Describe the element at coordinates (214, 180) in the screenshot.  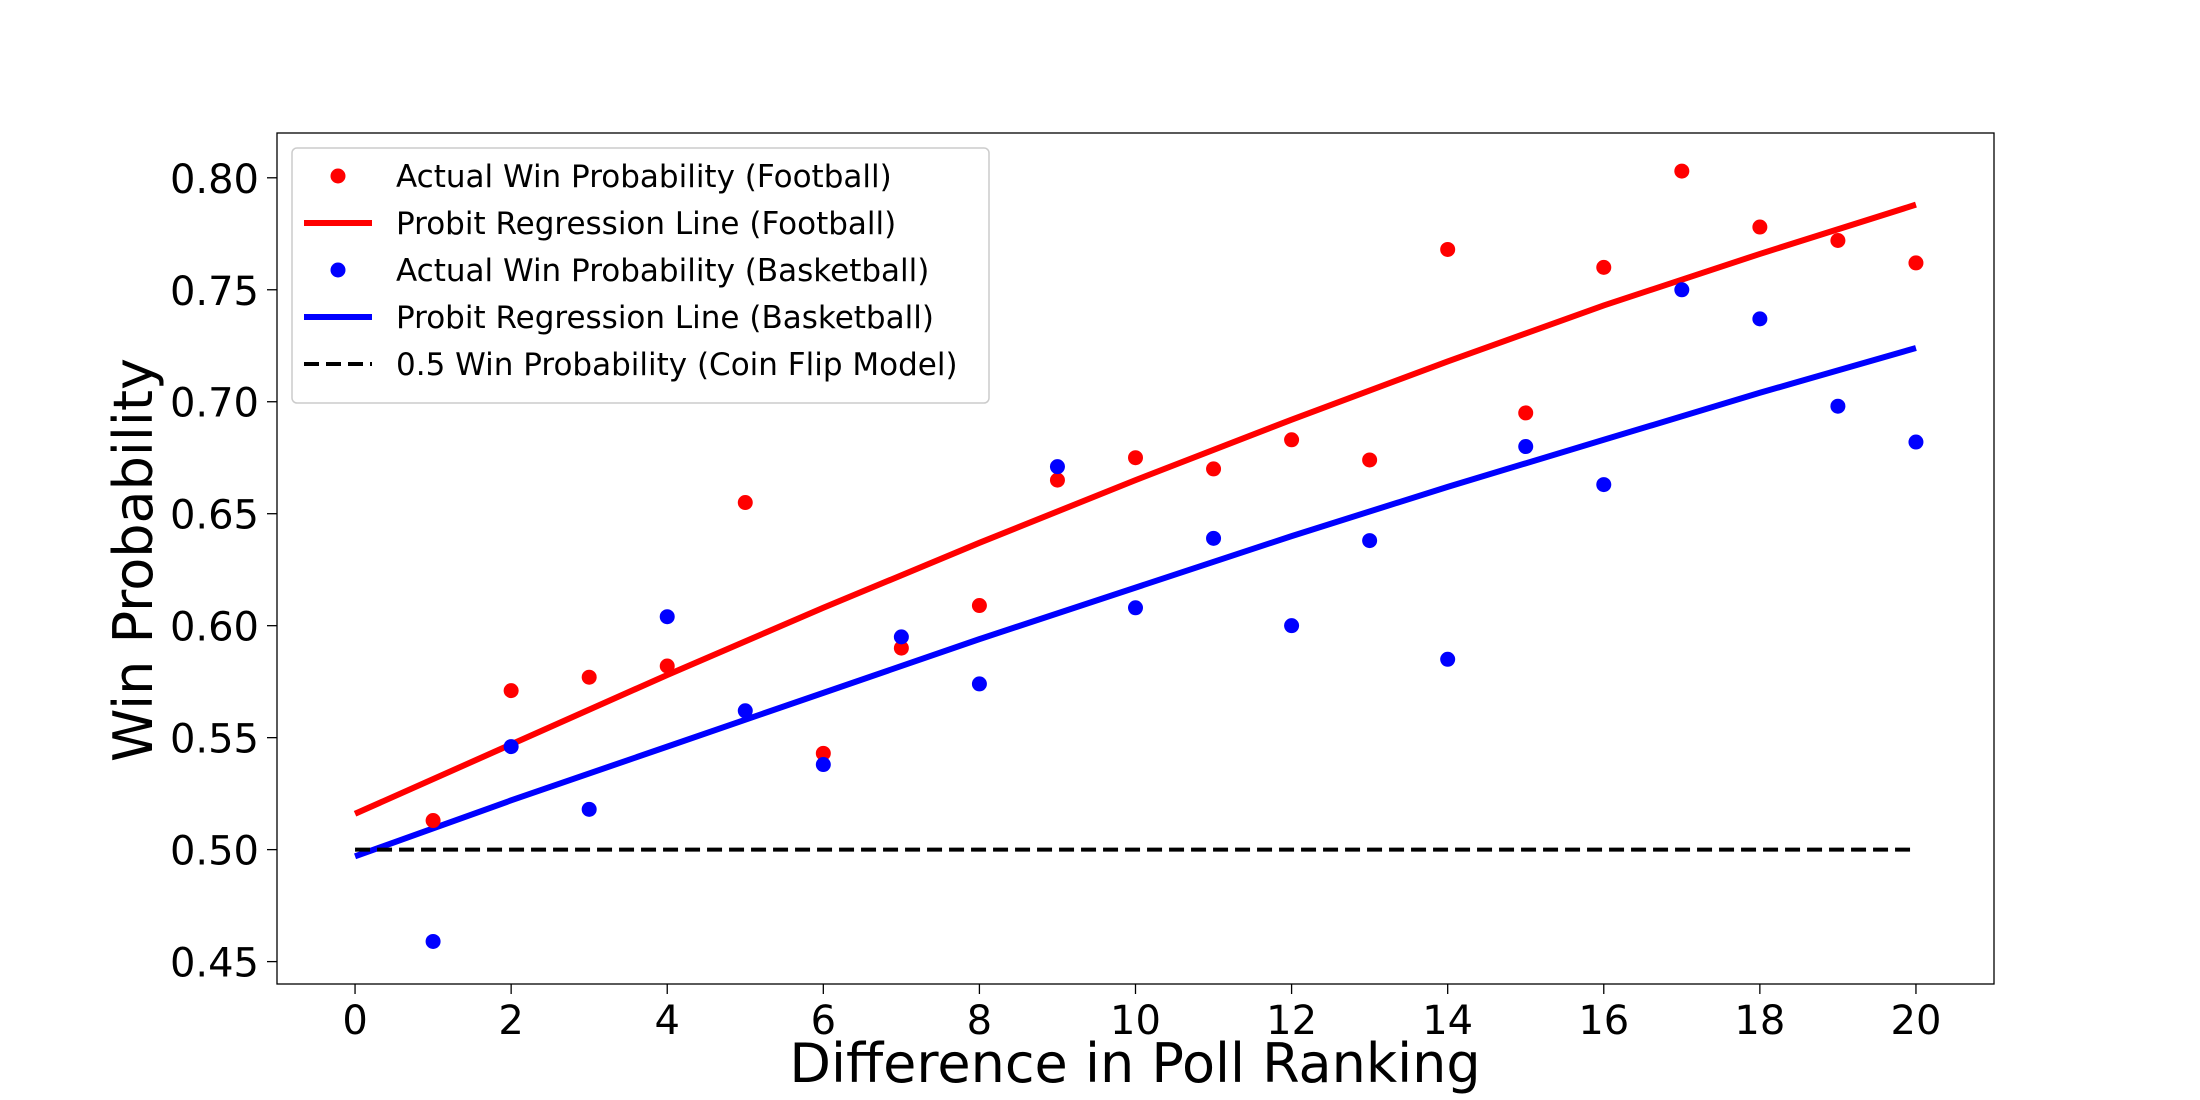
I see `y-tick-label: 0.80` at that location.